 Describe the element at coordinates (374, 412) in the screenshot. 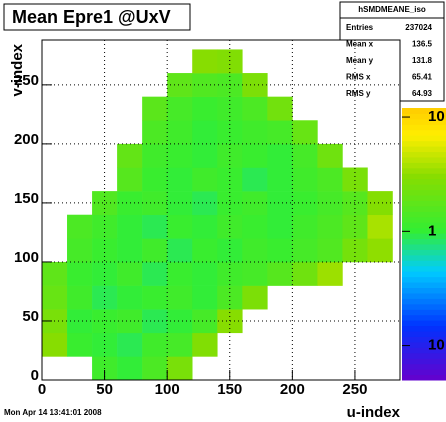

I see `x-axis-label: u-index` at that location.